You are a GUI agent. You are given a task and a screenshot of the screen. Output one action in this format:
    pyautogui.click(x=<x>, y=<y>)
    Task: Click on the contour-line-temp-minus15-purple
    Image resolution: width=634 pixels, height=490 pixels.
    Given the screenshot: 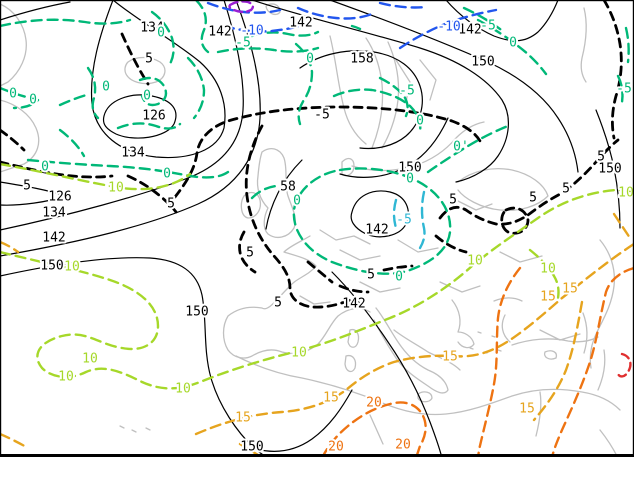 What is the action you would take?
    pyautogui.click(x=241, y=7)
    